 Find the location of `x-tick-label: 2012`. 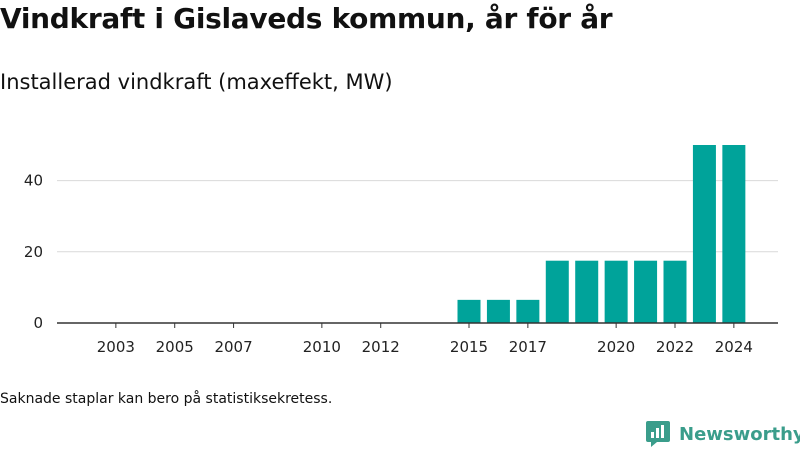

x-tick-label: 2012 is located at coordinates (381, 347).